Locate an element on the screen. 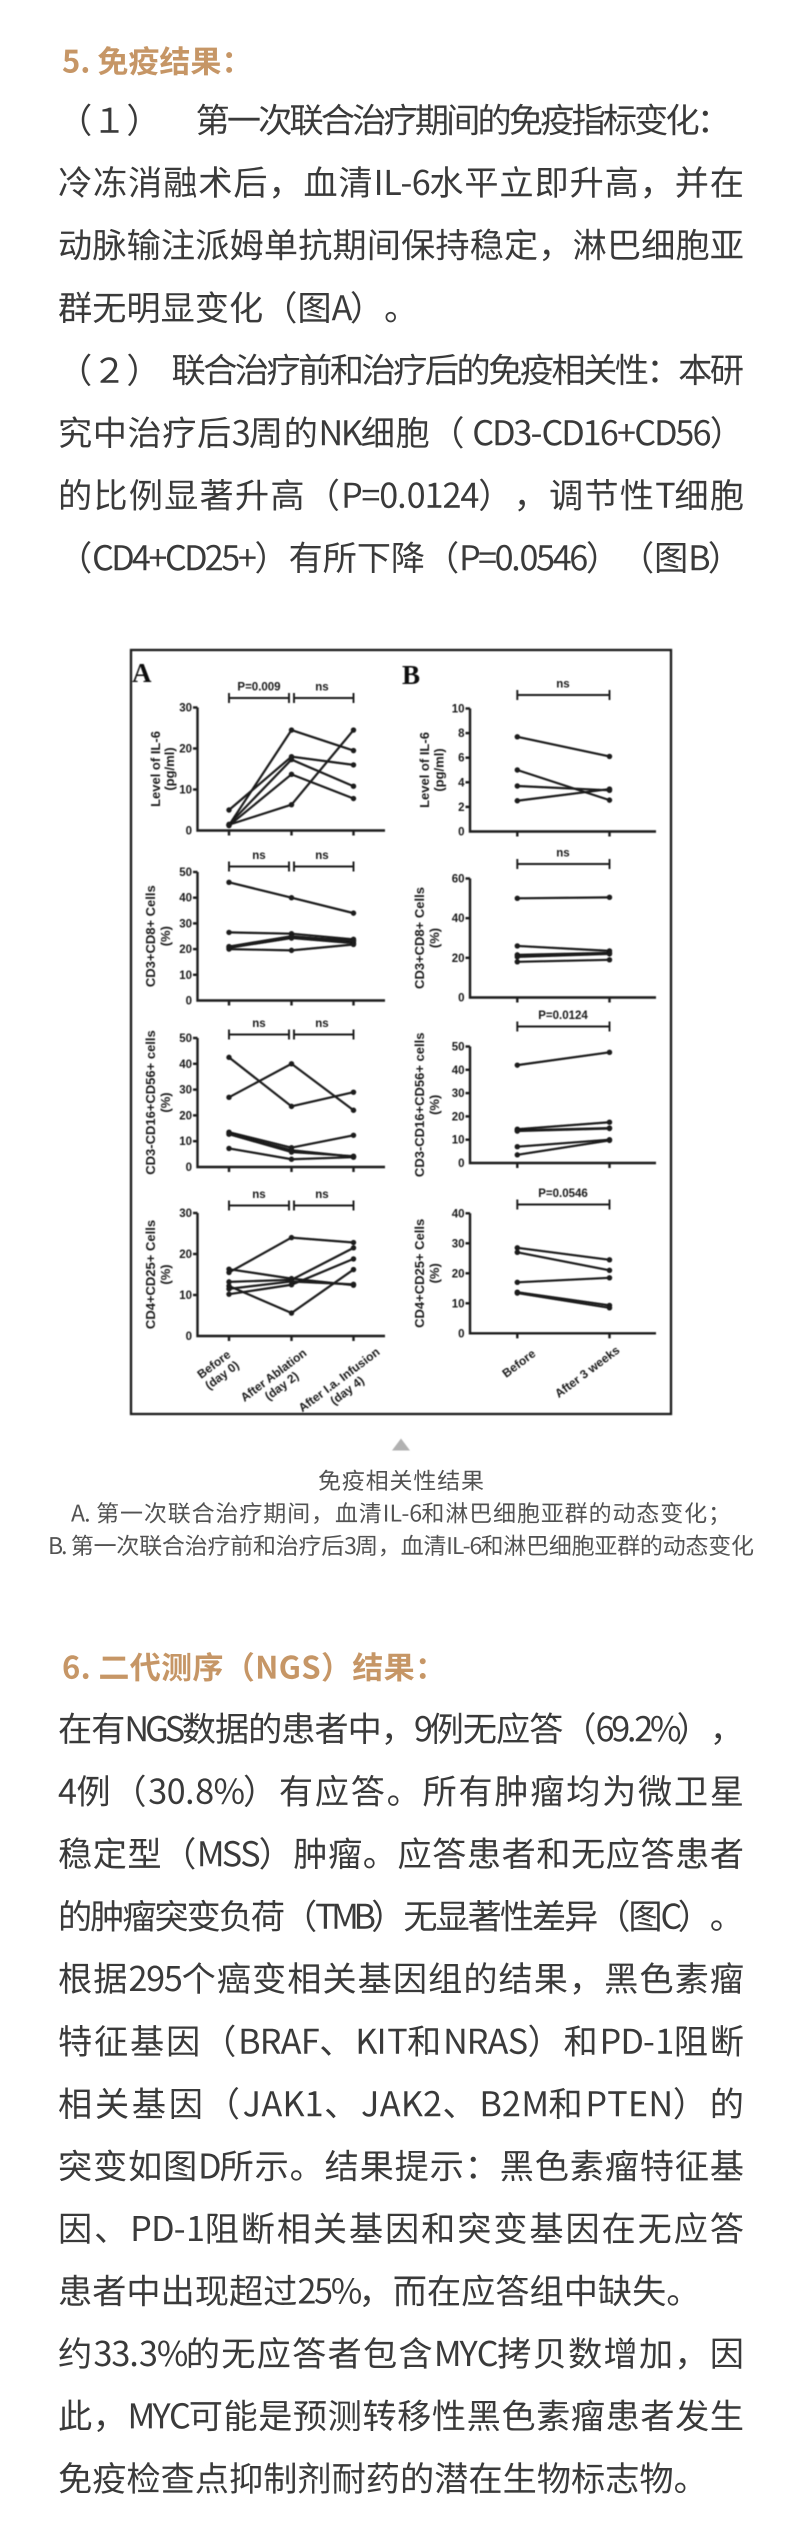  svg-text: P=0.0546 is located at coordinates (563, 1194).